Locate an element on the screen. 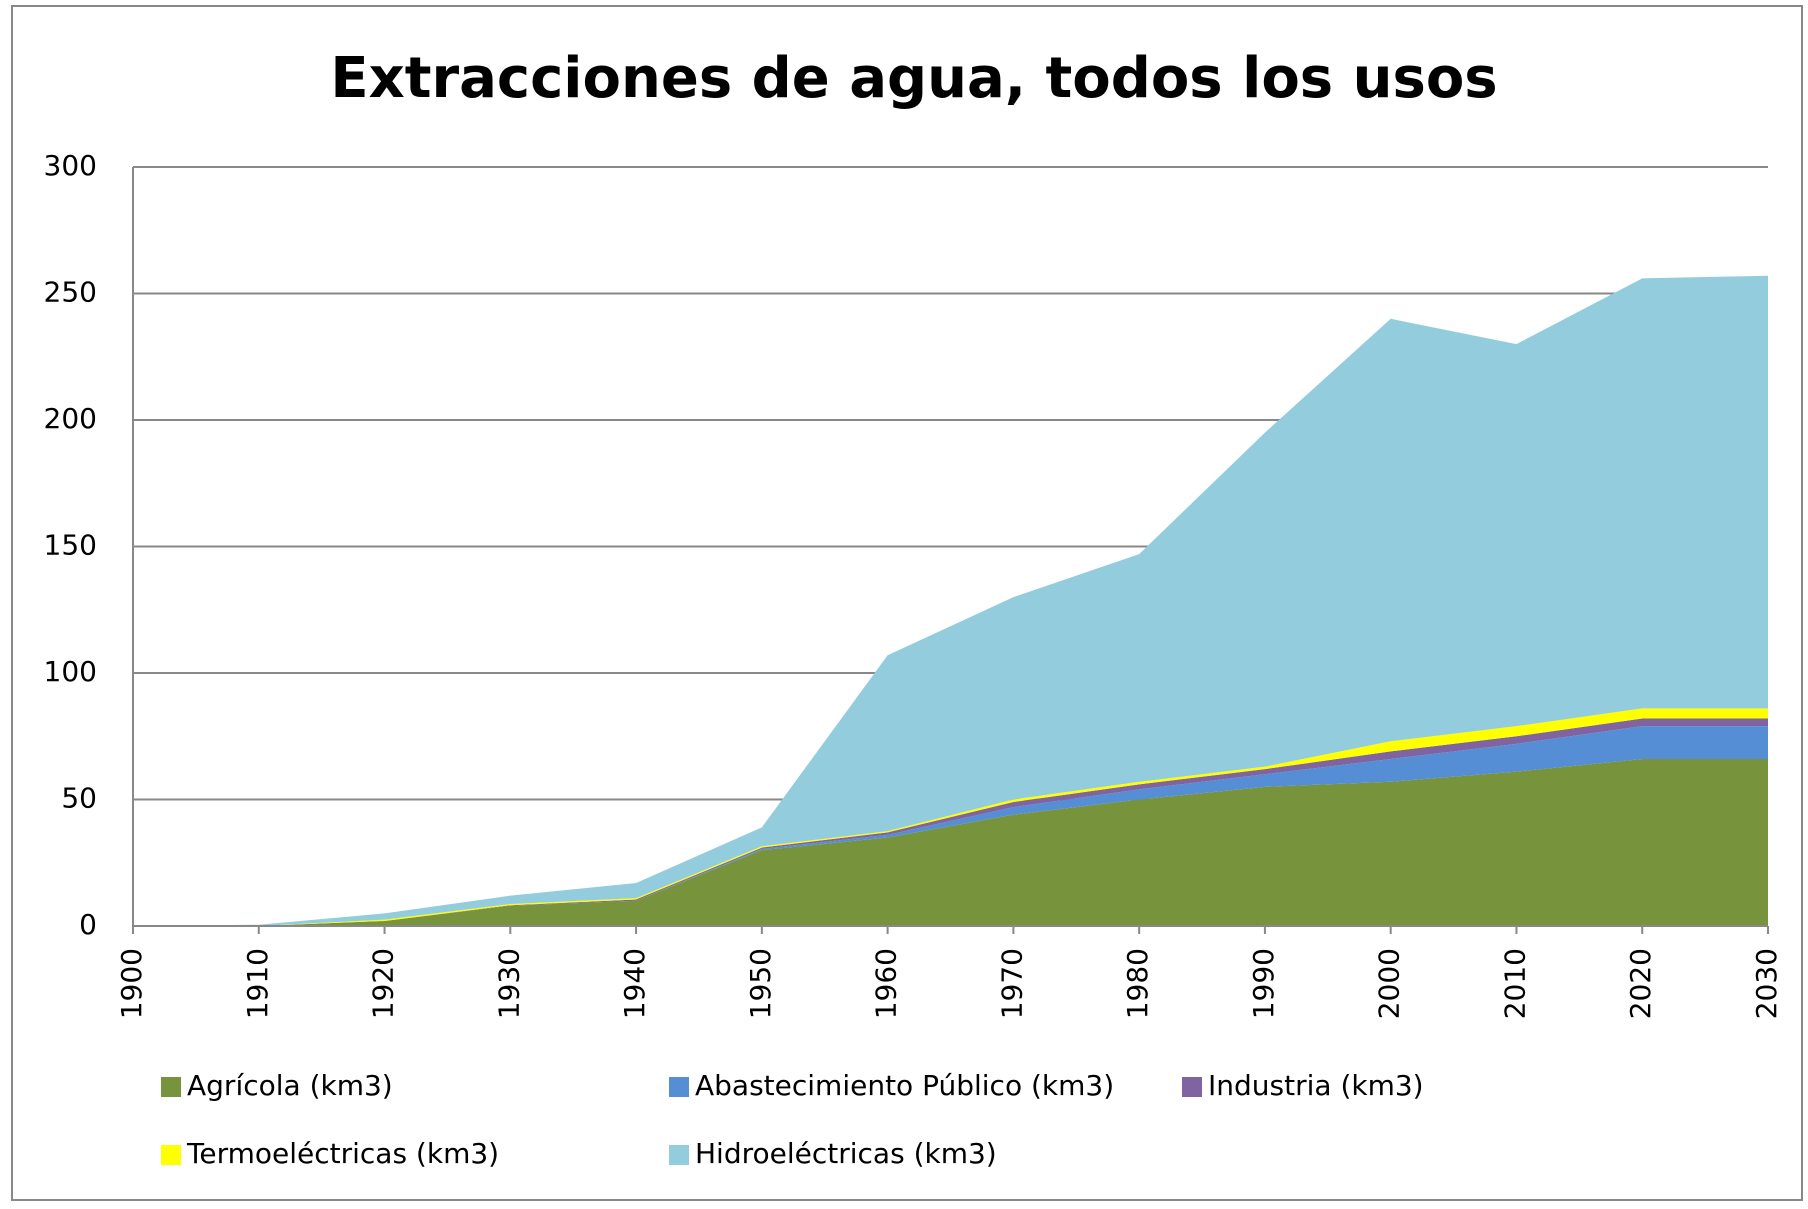  legend-label: Industria (km3) is located at coordinates (1316, 1085).